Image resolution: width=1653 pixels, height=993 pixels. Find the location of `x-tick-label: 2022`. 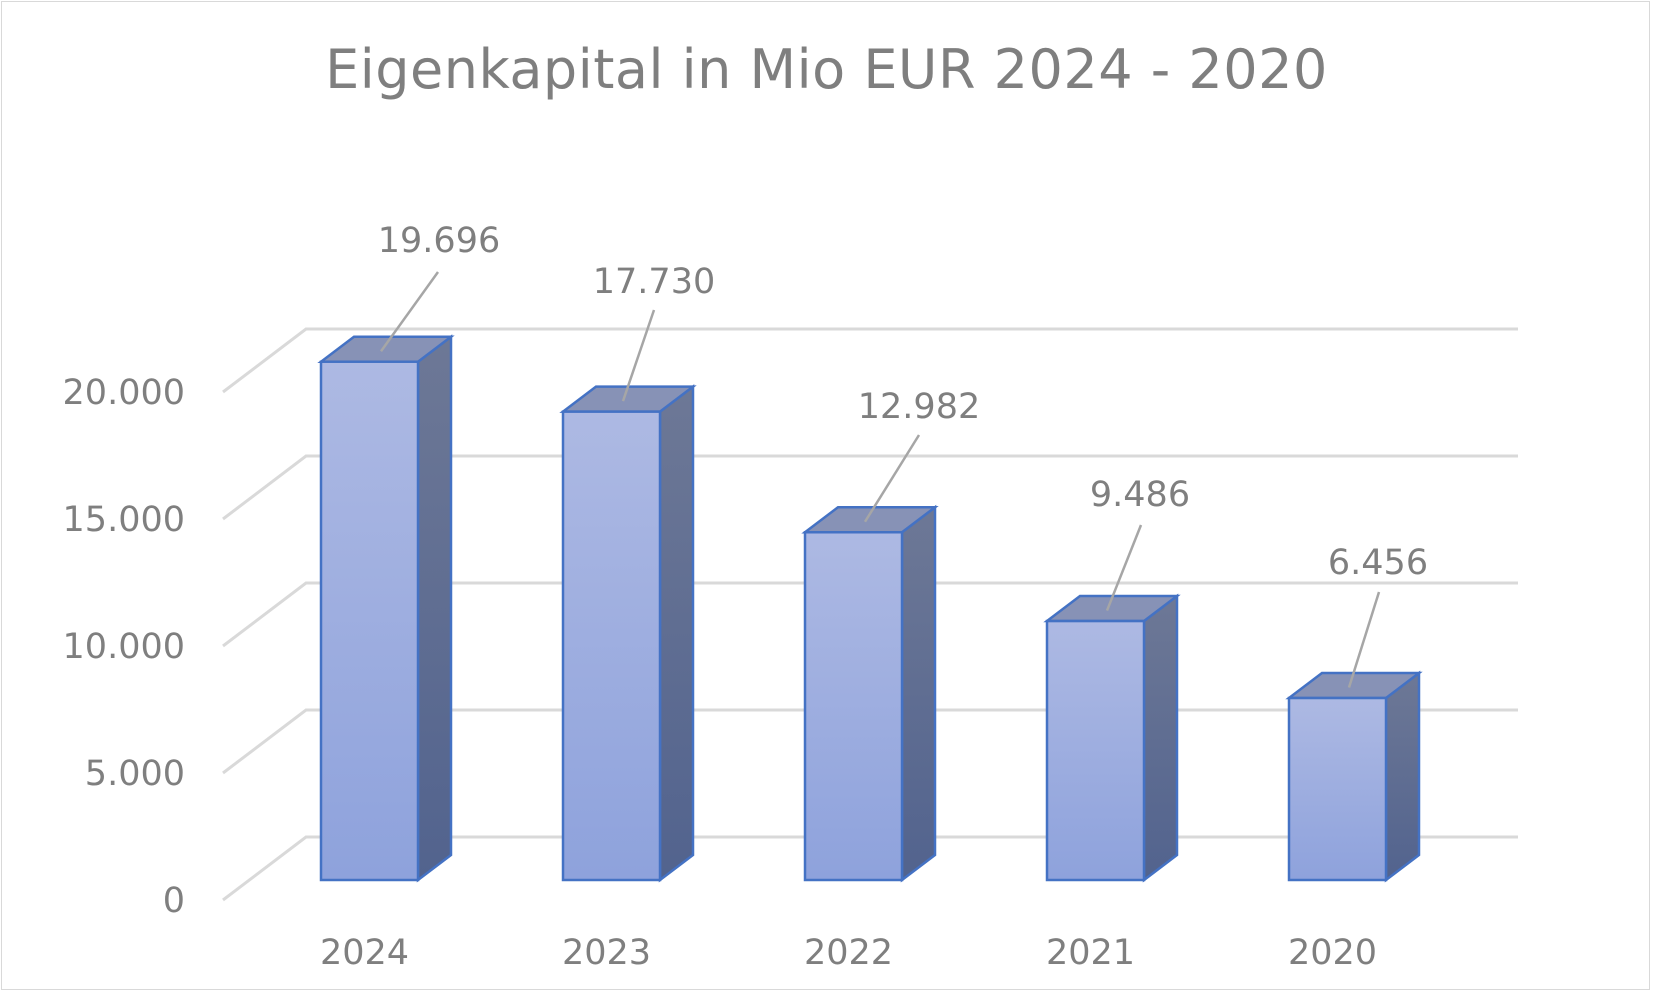

x-tick-label: 2022 is located at coordinates (848, 953).